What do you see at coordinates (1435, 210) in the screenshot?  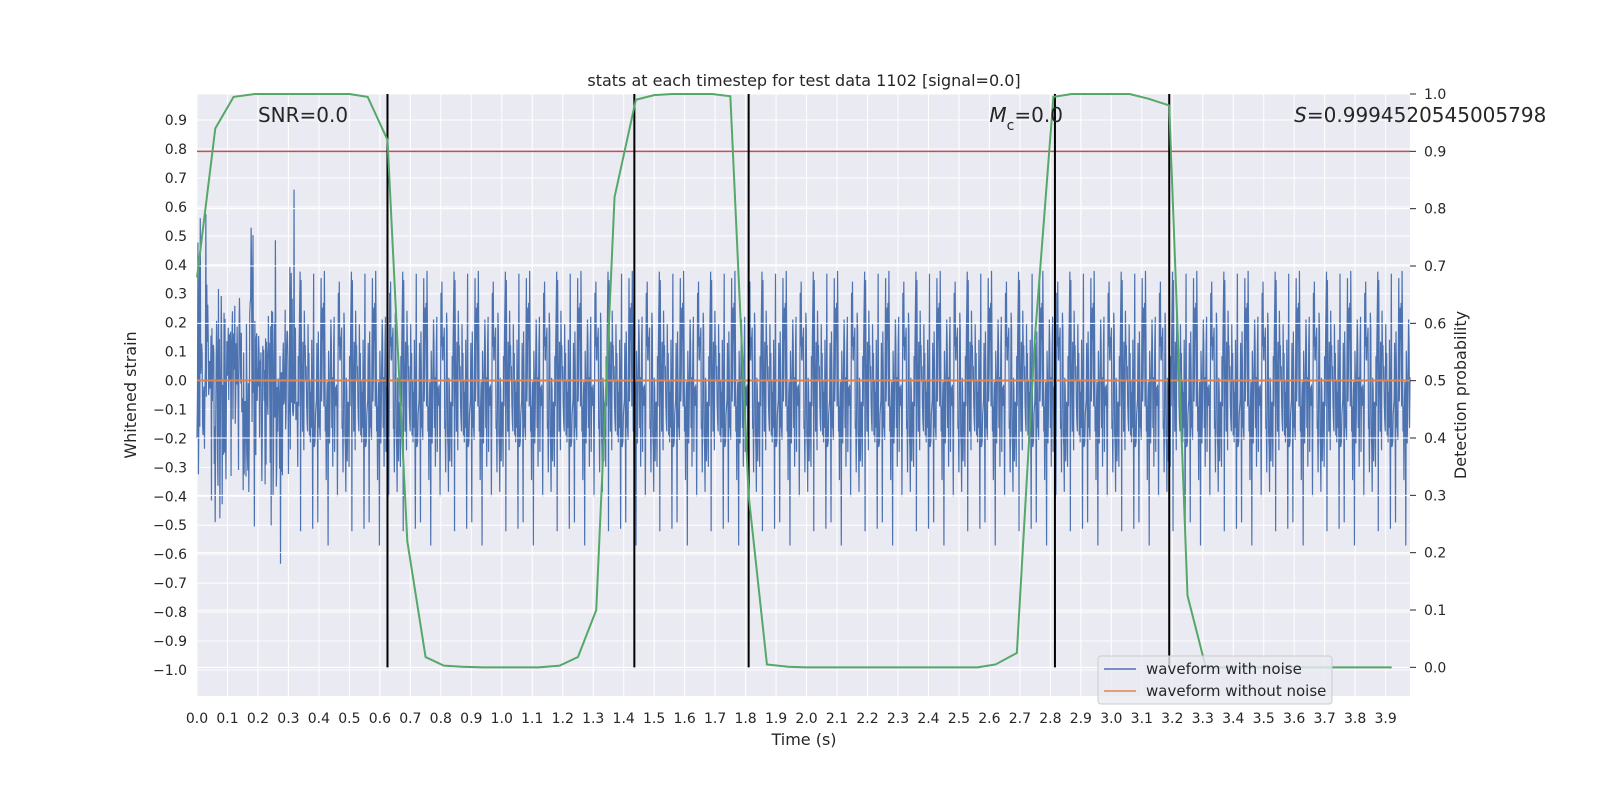 I see `y-right-tick-label: 0.8` at bounding box center [1435, 210].